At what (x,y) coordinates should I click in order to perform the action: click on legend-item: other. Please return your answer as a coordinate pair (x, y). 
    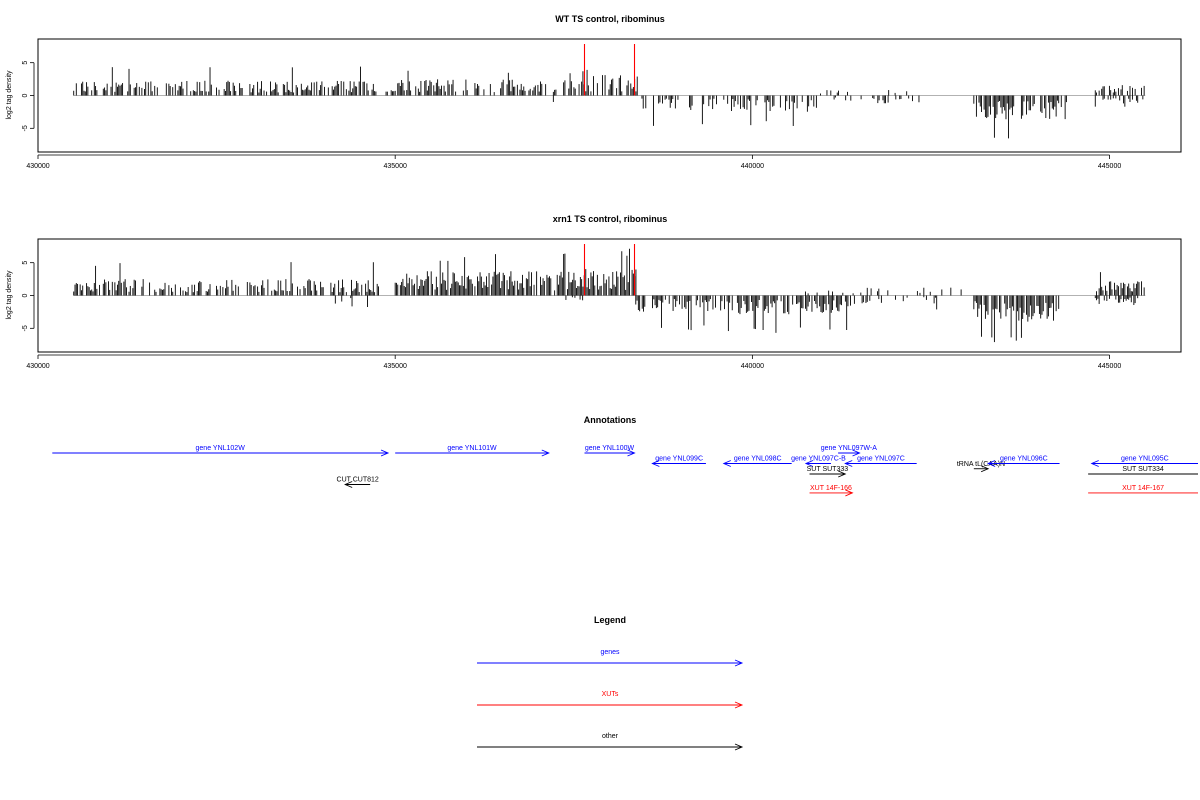
    Looking at the image, I should click on (610, 742).